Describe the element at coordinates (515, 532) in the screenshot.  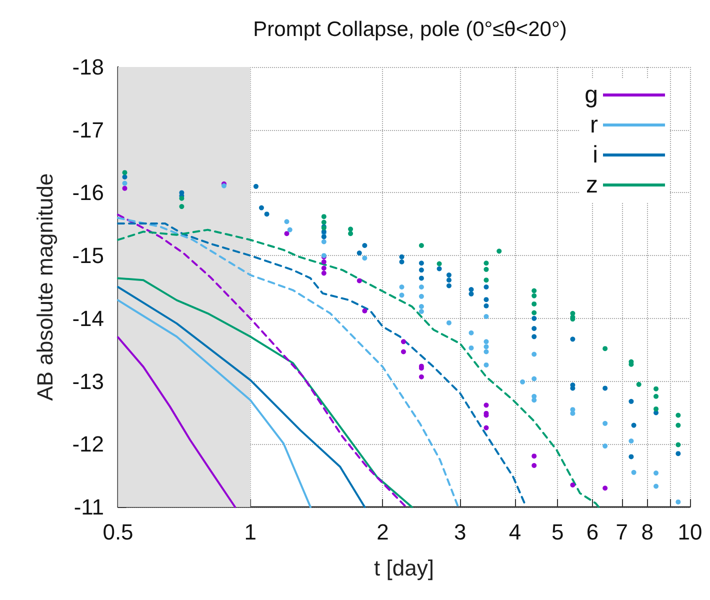
I see `x-tick-label: 4` at that location.